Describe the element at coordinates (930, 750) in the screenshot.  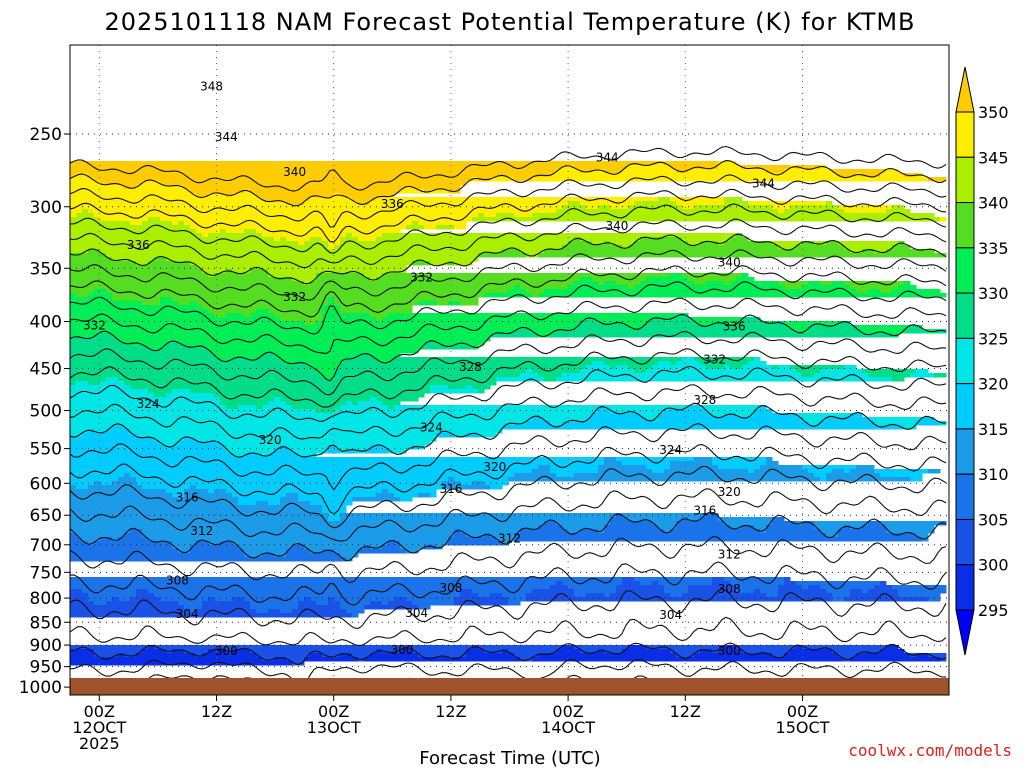
I see `credit-text: coolwx.com/models` at that location.